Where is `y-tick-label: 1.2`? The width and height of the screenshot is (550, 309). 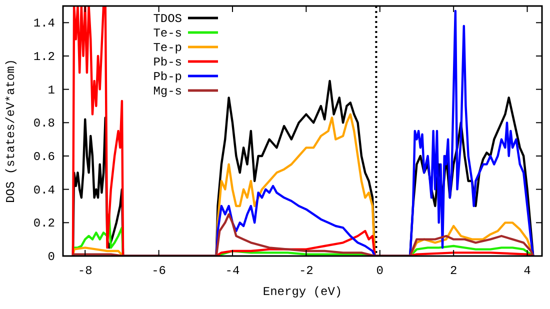 y-tick-label: 1.2 is located at coordinates (44, 57).